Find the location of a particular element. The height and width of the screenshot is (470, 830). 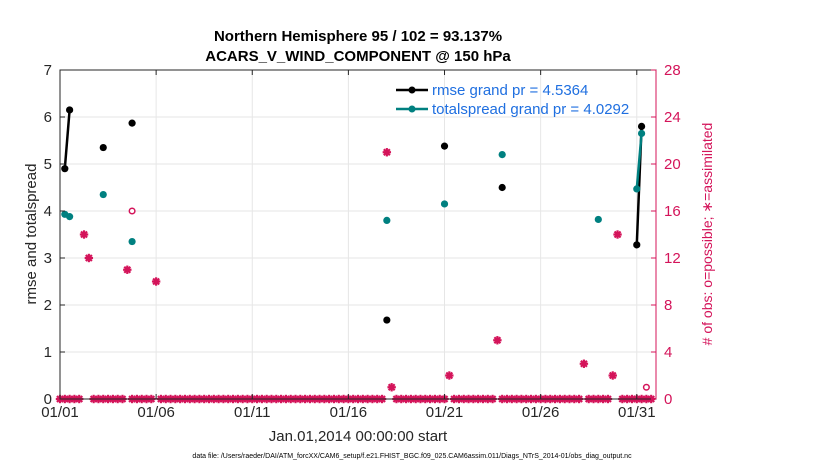

y-tick-label-left: 4 is located at coordinates (48, 211).